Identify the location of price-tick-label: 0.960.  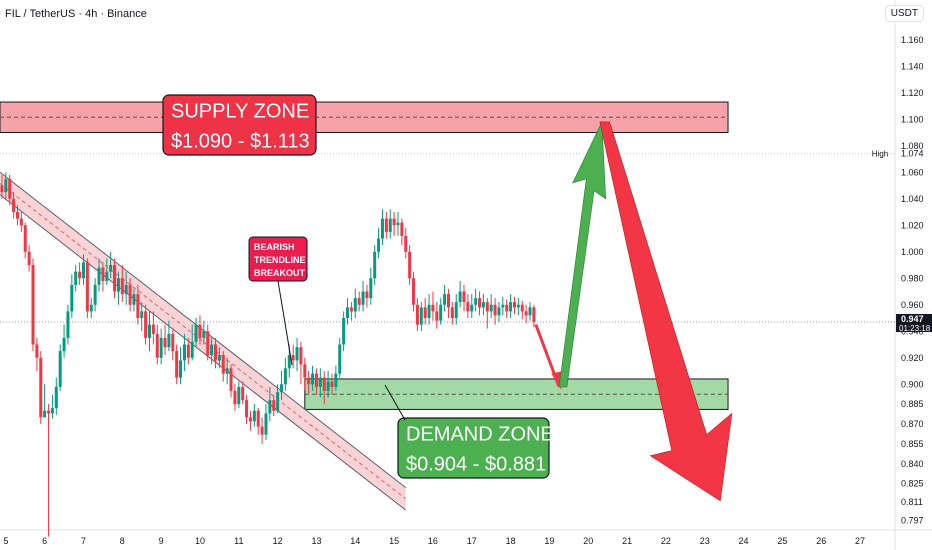
(912, 305).